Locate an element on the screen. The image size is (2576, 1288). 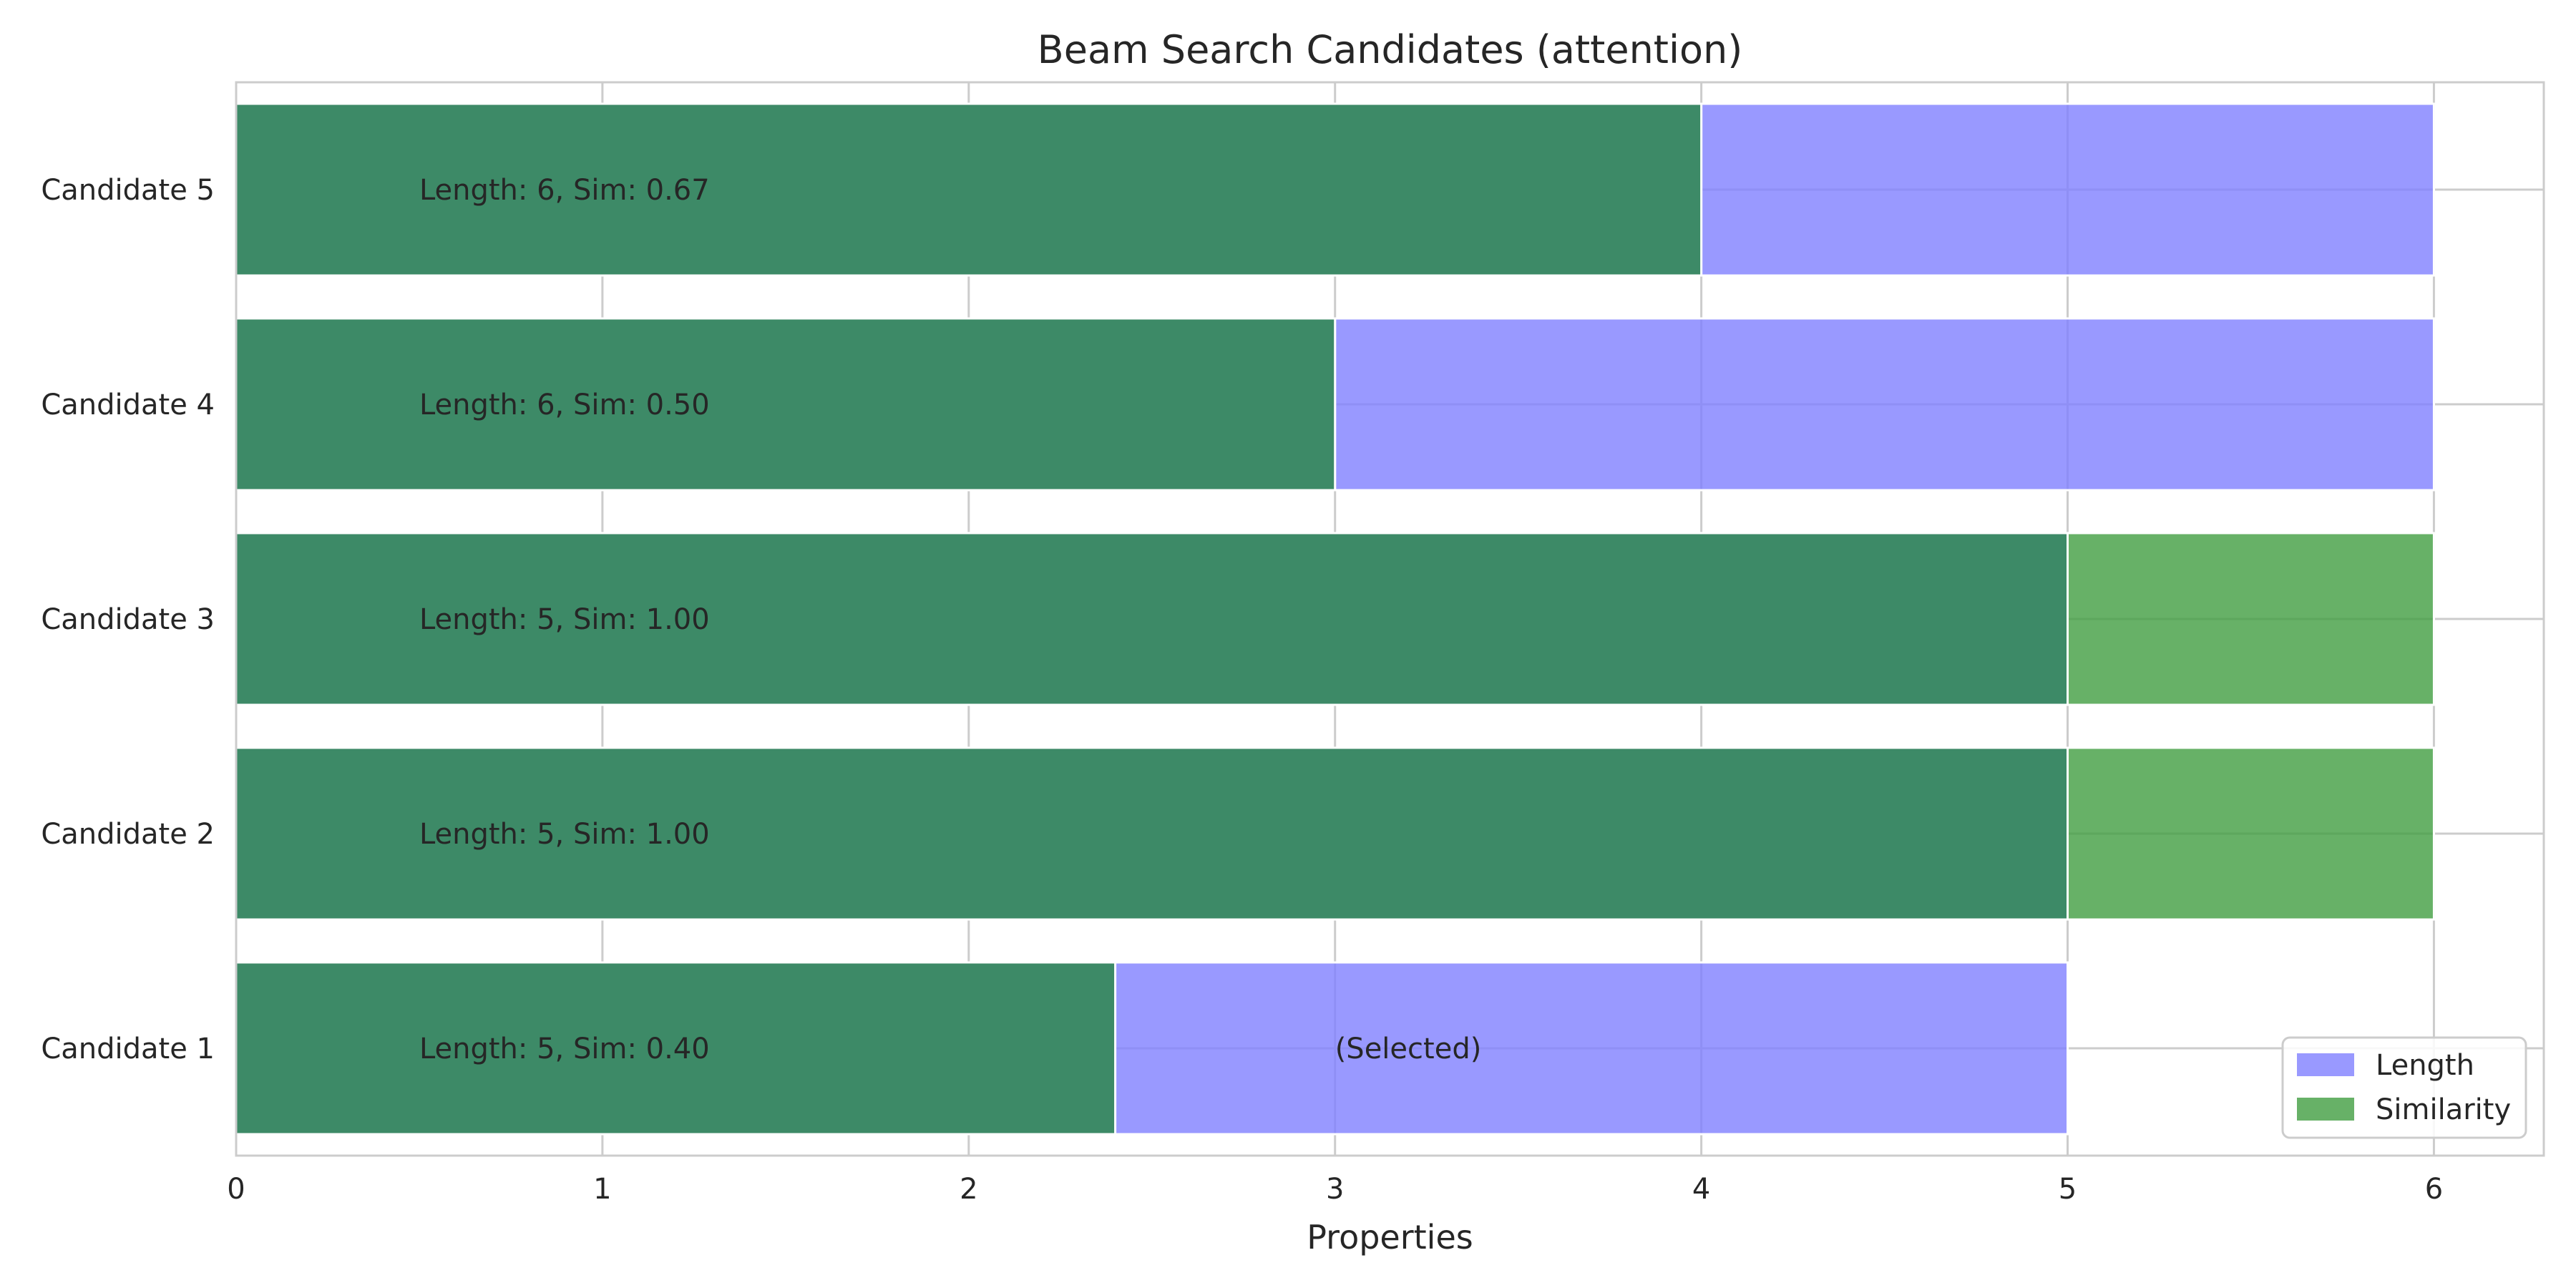
x-tick-label: 0 is located at coordinates (236, 1189).